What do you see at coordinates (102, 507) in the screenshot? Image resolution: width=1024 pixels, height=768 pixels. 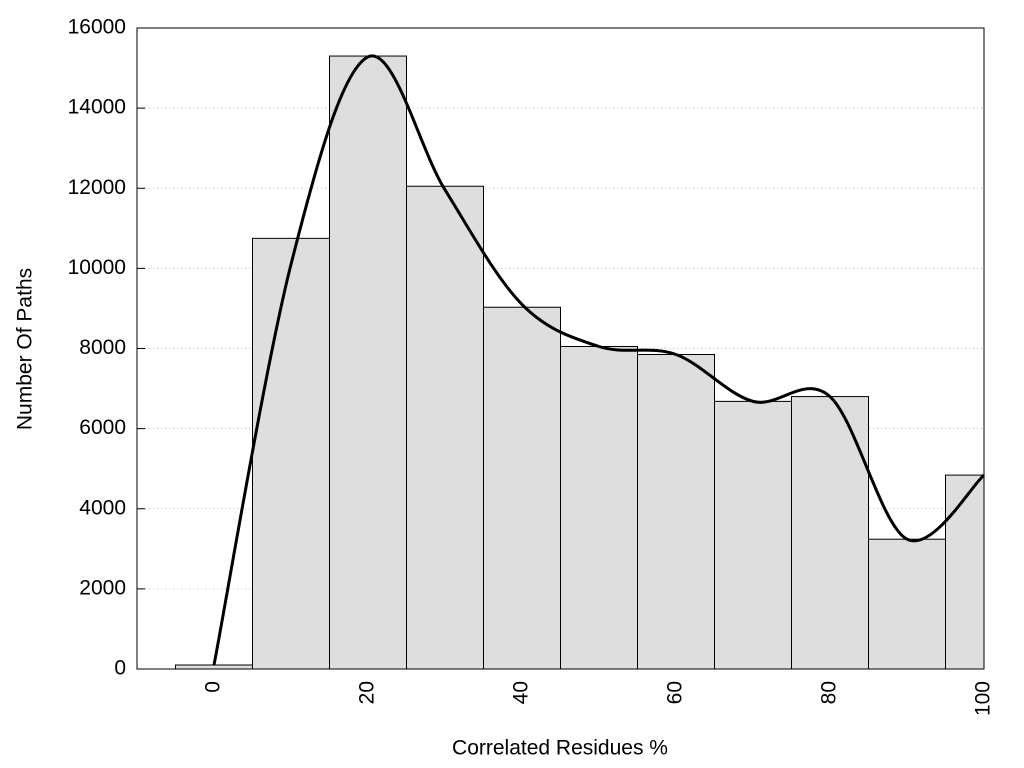 I see `y-tick-label: 4000` at bounding box center [102, 507].